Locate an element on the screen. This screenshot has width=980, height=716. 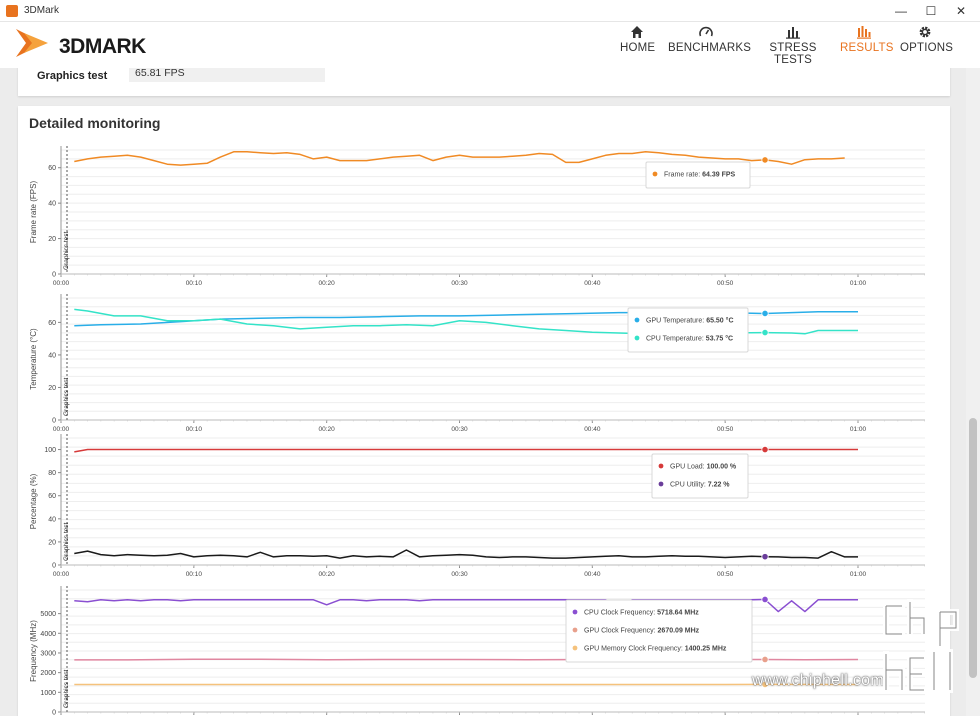
app-icon is located at coordinates (12, 11).